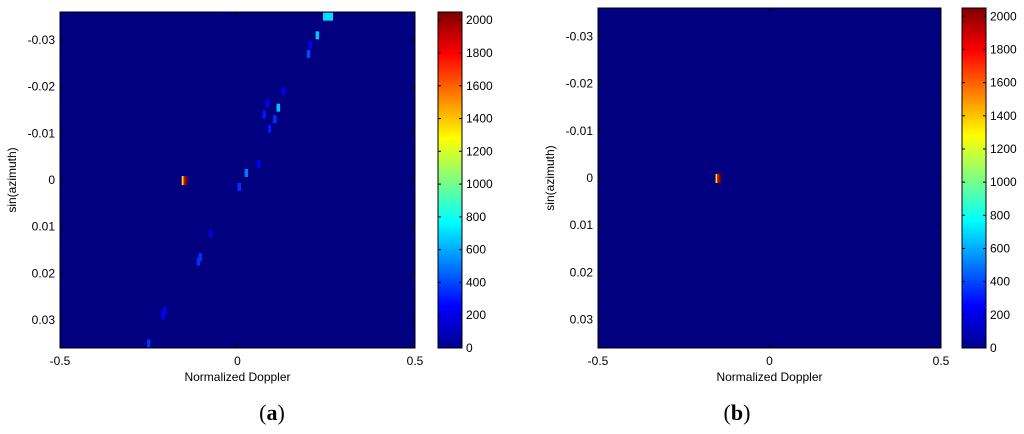 Image resolution: width=1024 pixels, height=434 pixels. Describe the element at coordinates (737, 412) in the screenshot. I see `panel-label: (b)` at that location.